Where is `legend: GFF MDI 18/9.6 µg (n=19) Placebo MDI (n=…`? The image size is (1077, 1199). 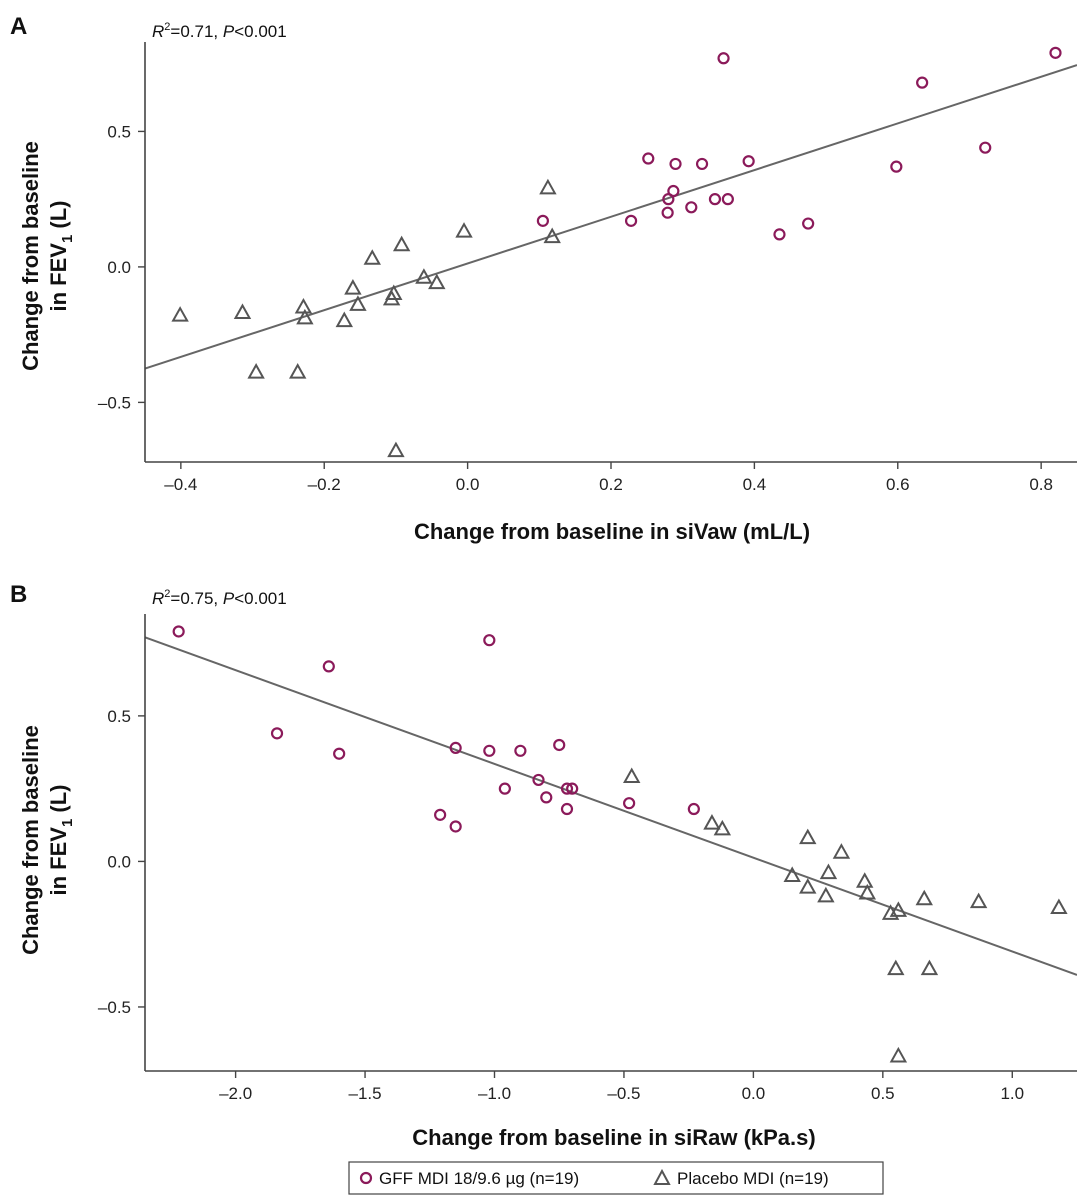
legend: GFF MDI 18/9.6 µg (n=19) Placebo MDI (n=… is located at coordinates (616, 1178).